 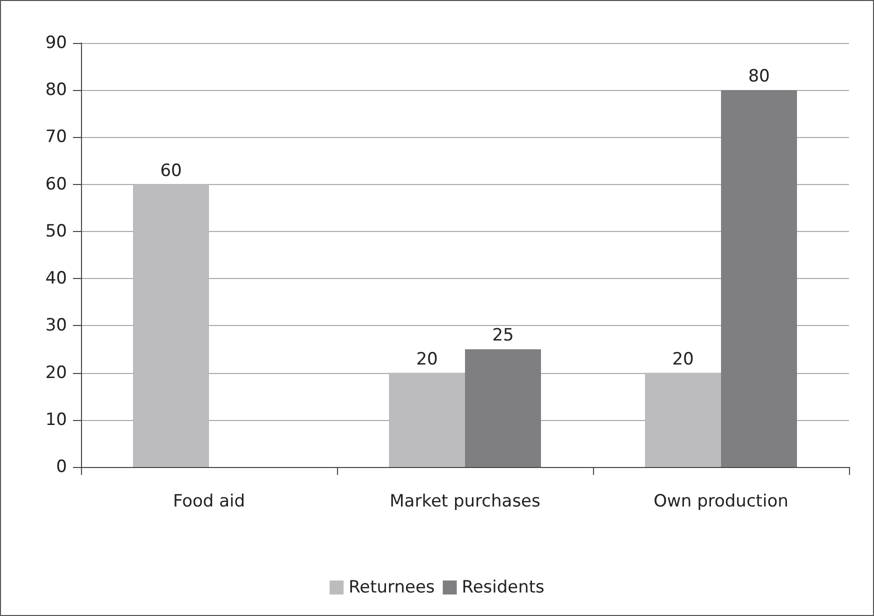 I want to click on y-tick-label: 60, so click(x=56, y=184).